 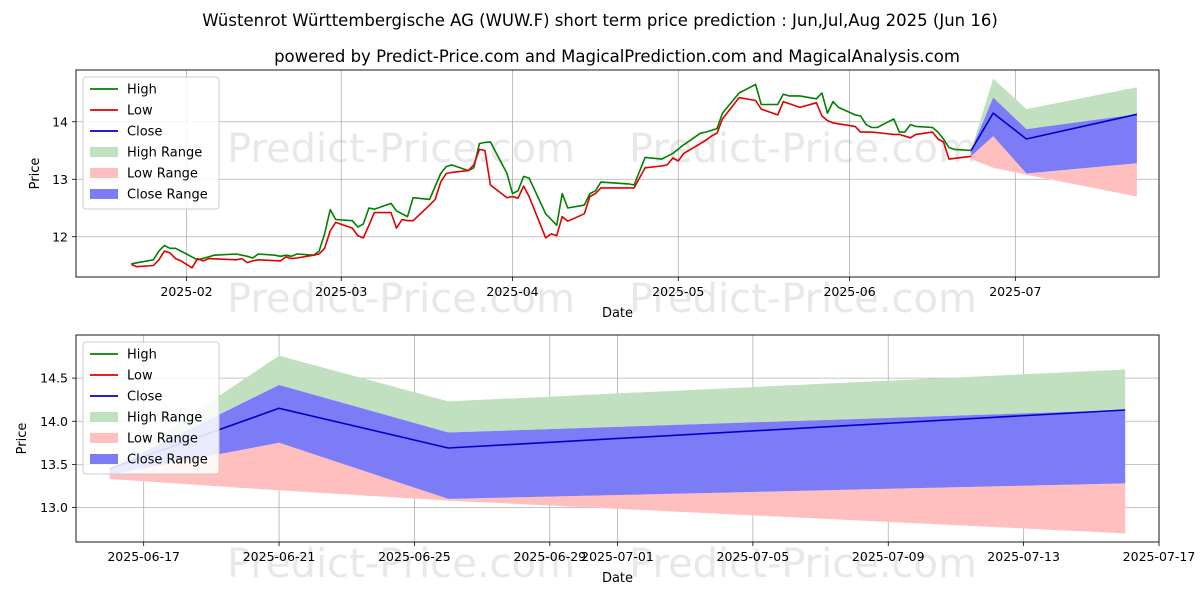 I want to click on y-tick-label: 14.5, so click(x=54, y=378).